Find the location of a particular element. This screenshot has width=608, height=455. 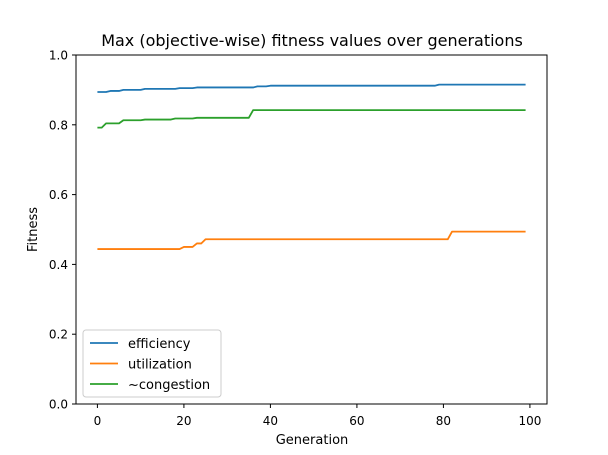

x-tick-label: 40 is located at coordinates (270, 421).